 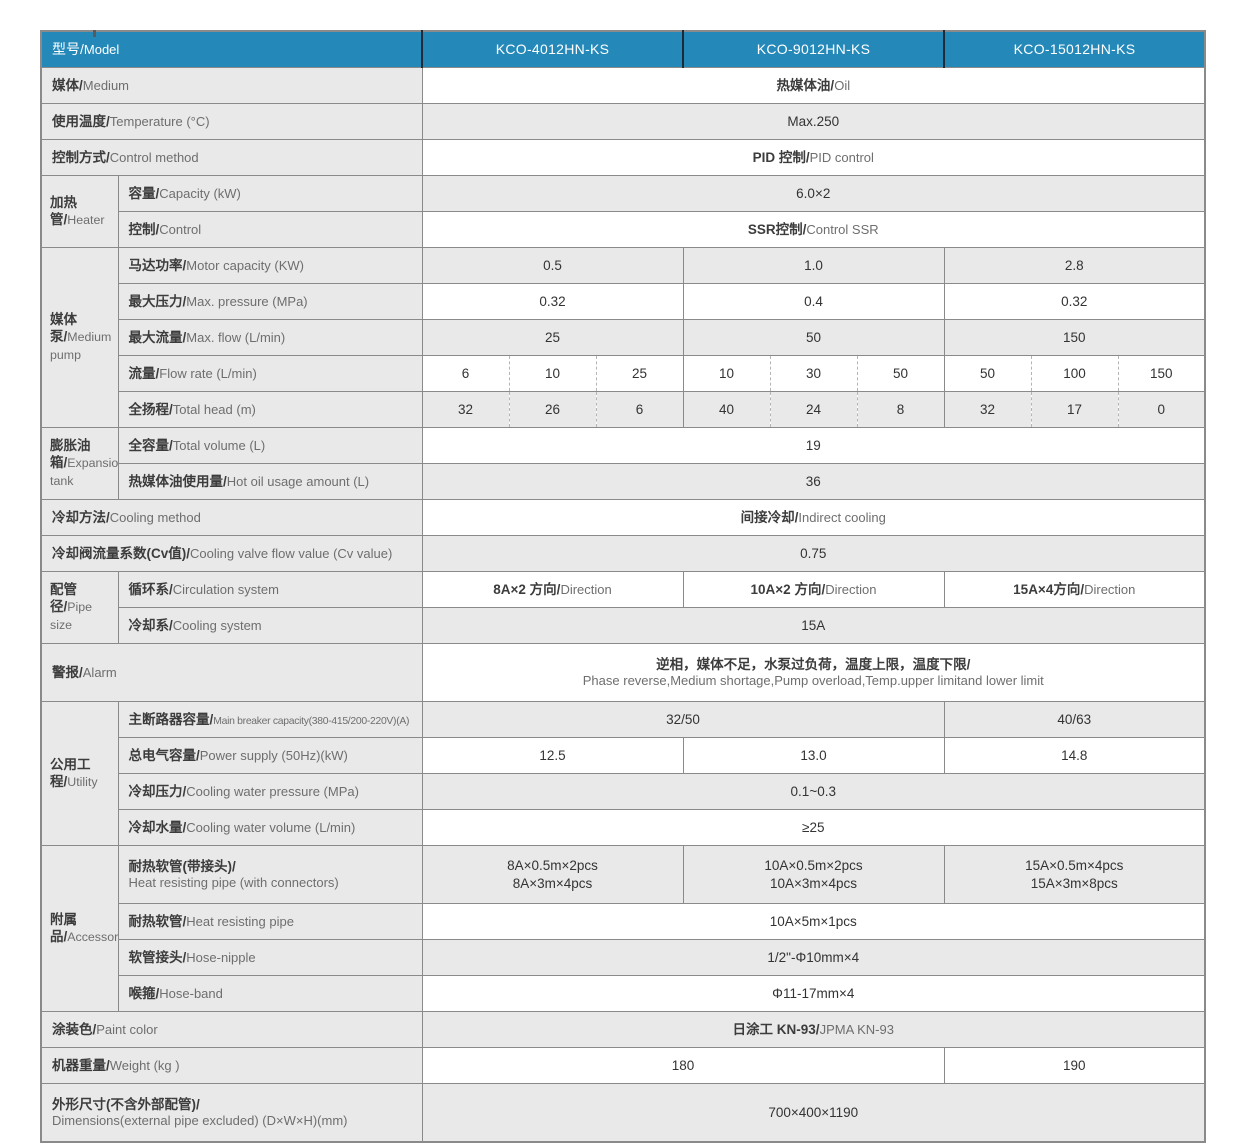 What do you see at coordinates (270, 921) in the screenshot?
I see `heat-pipe-label: 耐热软管/Heat resisting pipe` at bounding box center [270, 921].